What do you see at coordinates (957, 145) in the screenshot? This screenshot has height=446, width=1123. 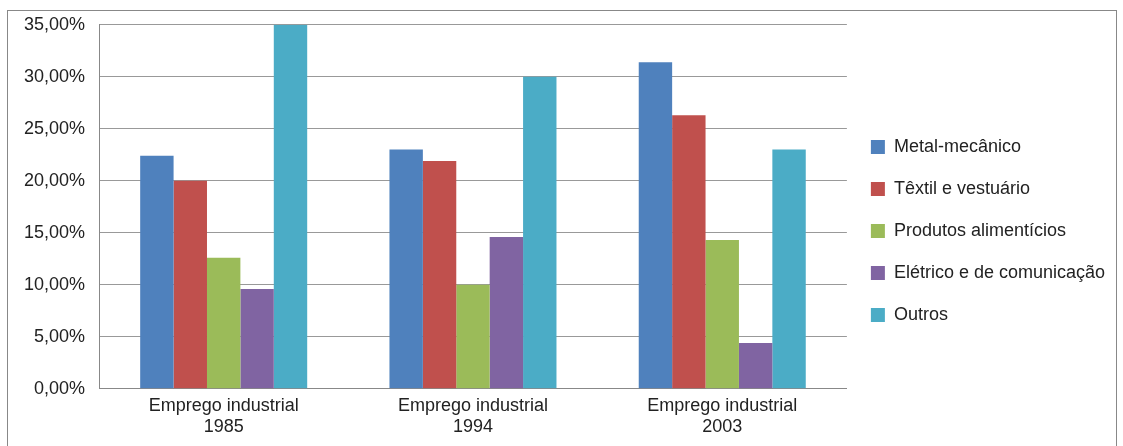 I see `legend-label: Metal-mecânico` at bounding box center [957, 145].